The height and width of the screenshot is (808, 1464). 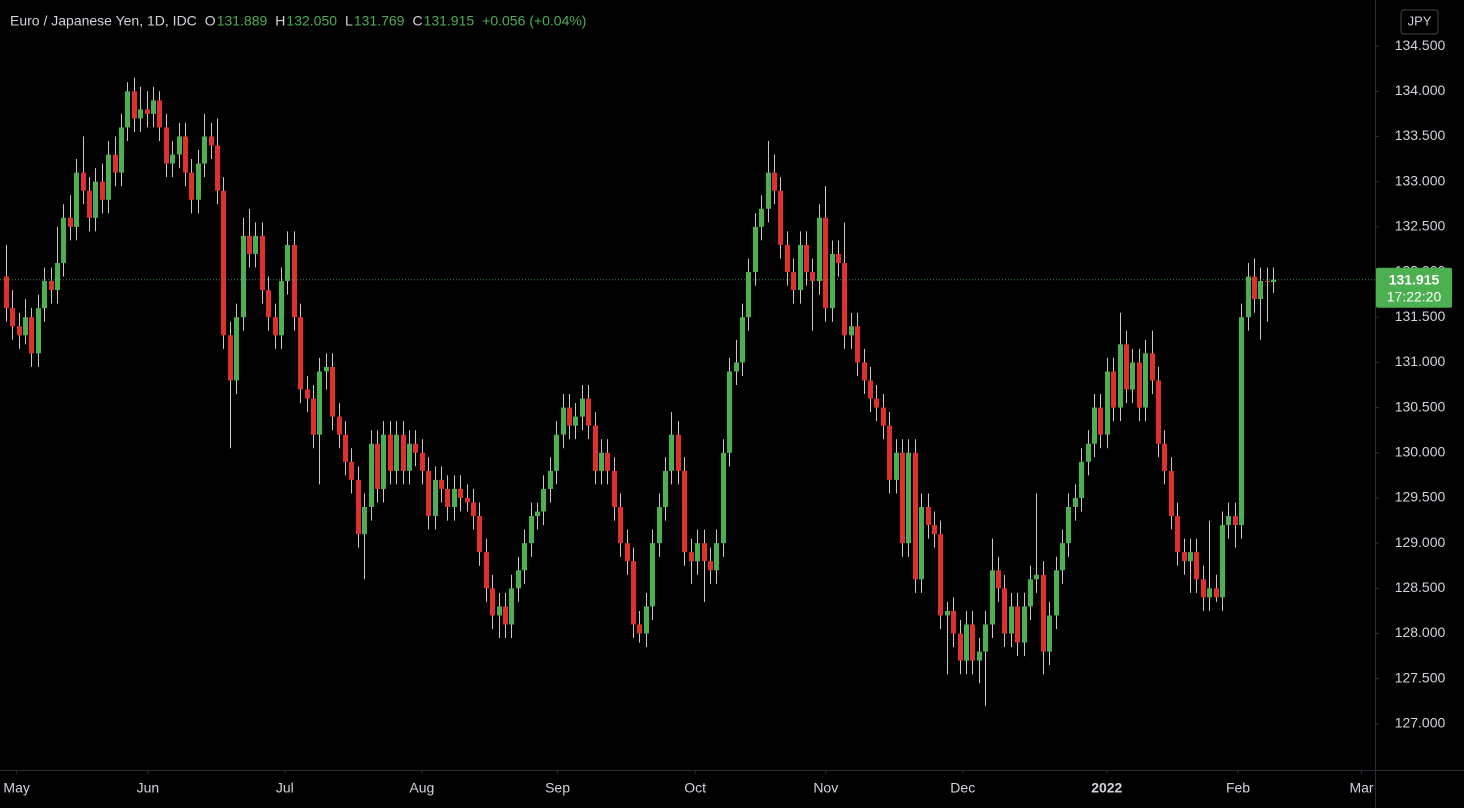 What do you see at coordinates (1420, 587) in the screenshot?
I see `y-tick-label: 128.500` at bounding box center [1420, 587].